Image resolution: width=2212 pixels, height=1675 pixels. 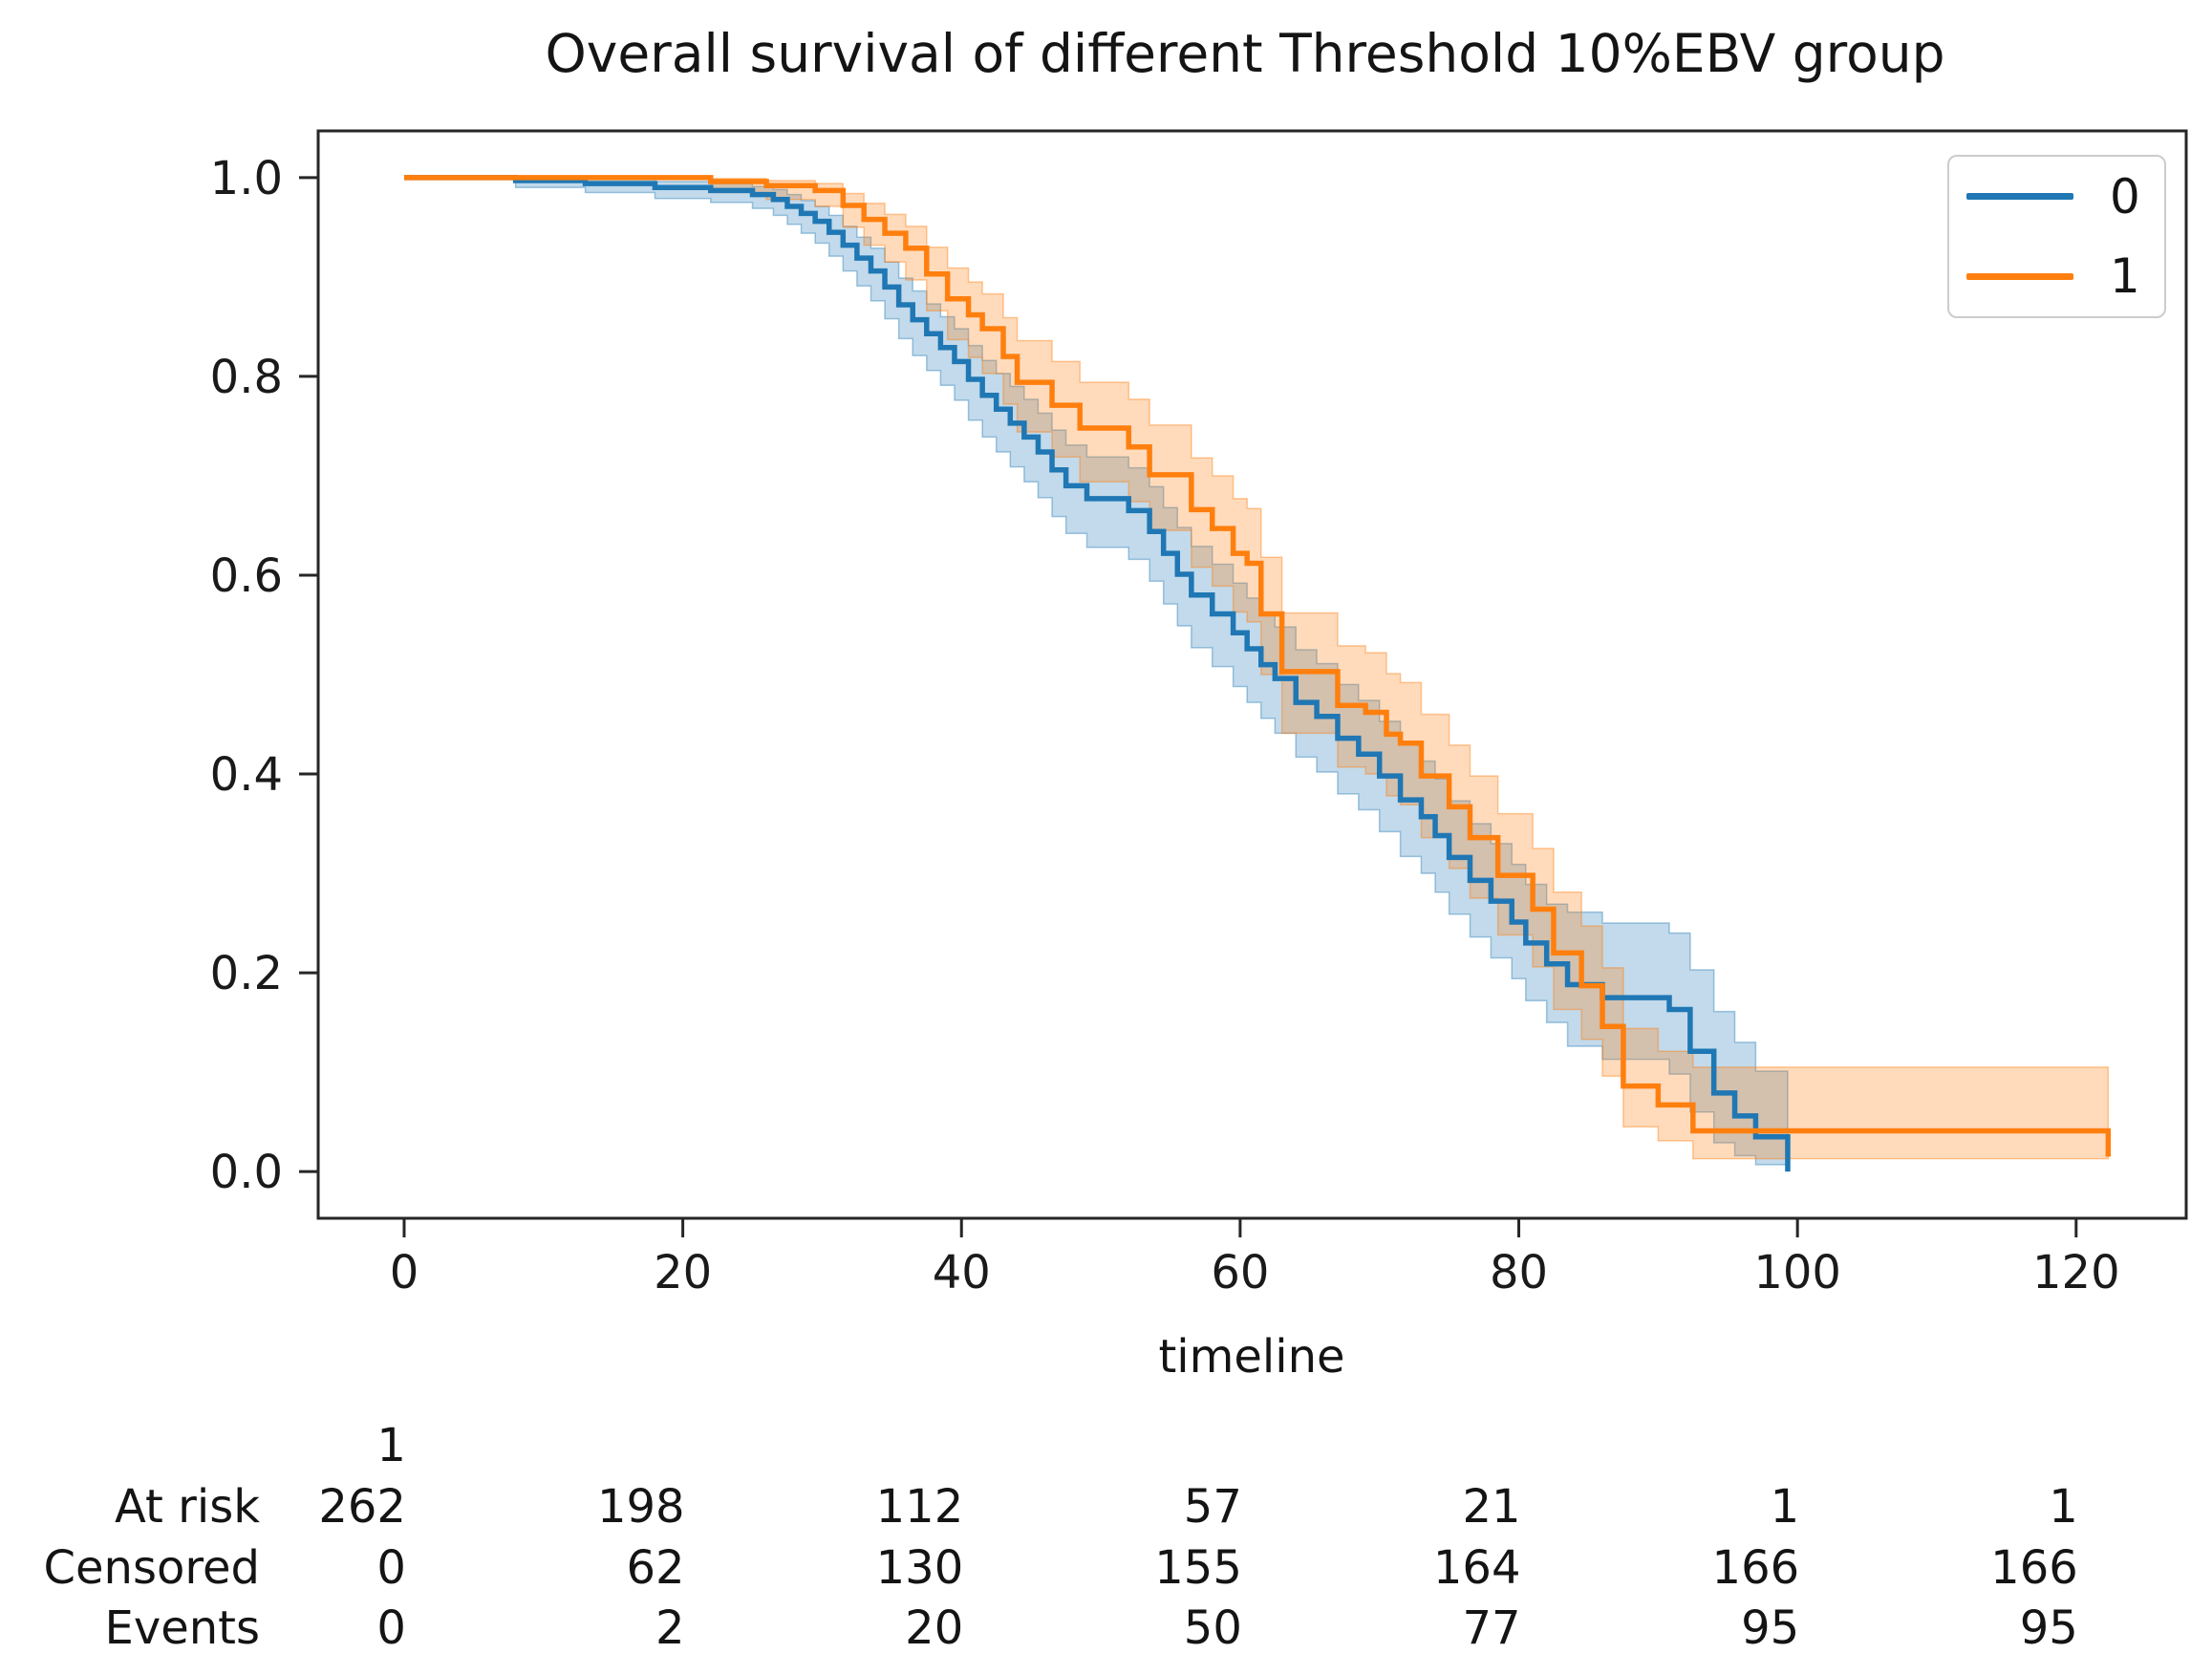 What do you see at coordinates (1251, 1357) in the screenshot?
I see `x-axis-label: timeline` at bounding box center [1251, 1357].